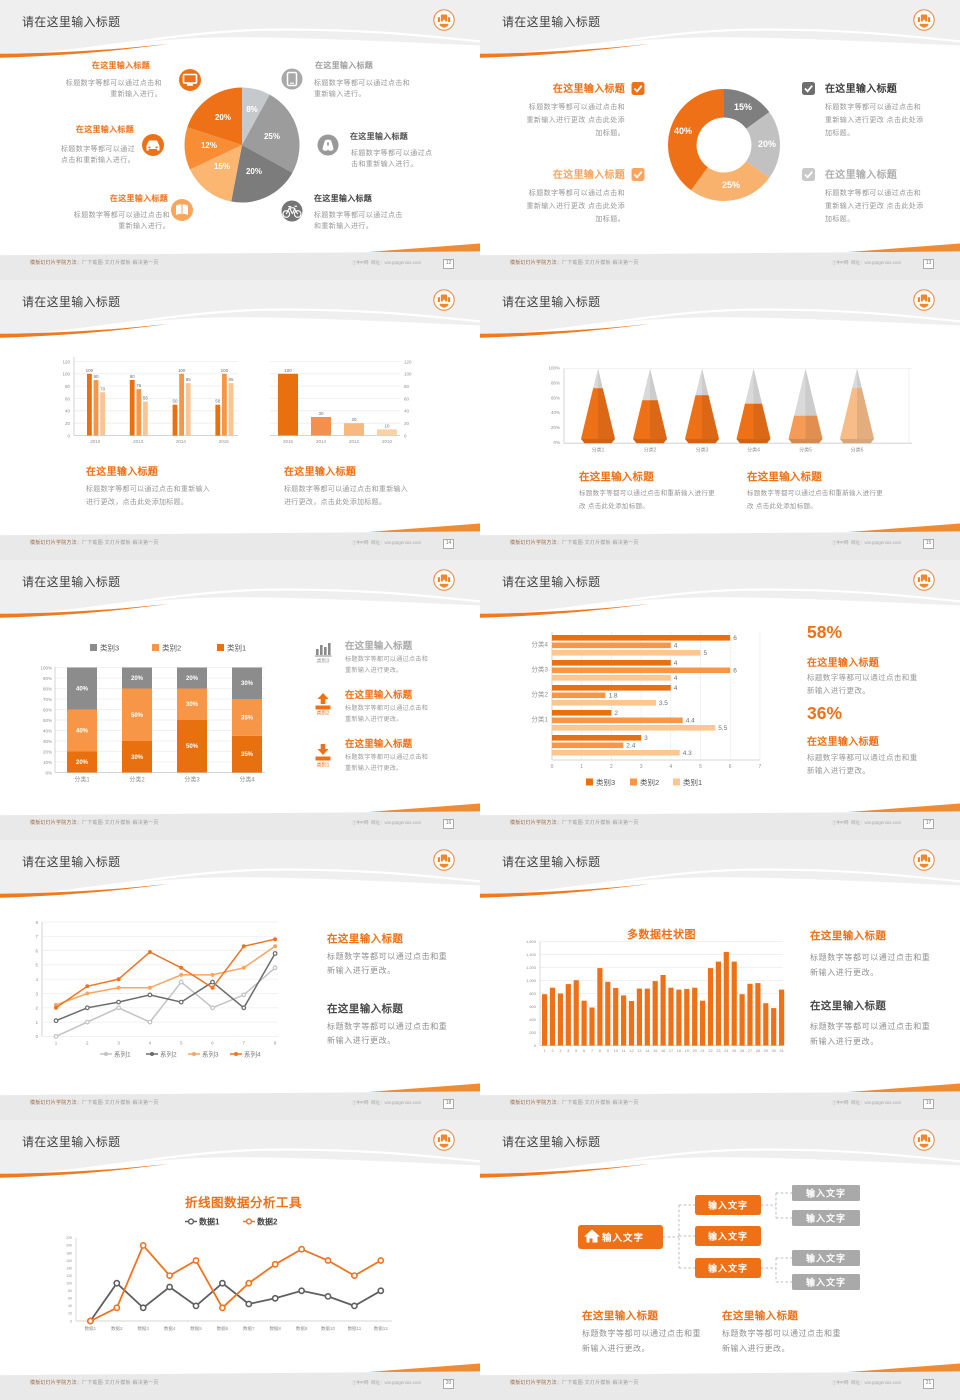 This screenshot has height=1400, width=960. What do you see at coordinates (734, 1051) in the screenshot?
I see `svg-text: 25` at bounding box center [734, 1051].